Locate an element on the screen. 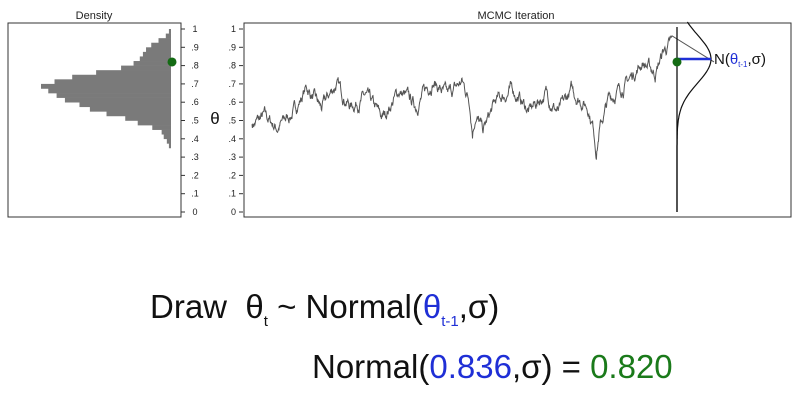 The image size is (800, 407). prev-value: 0.836 is located at coordinates (470, 366).